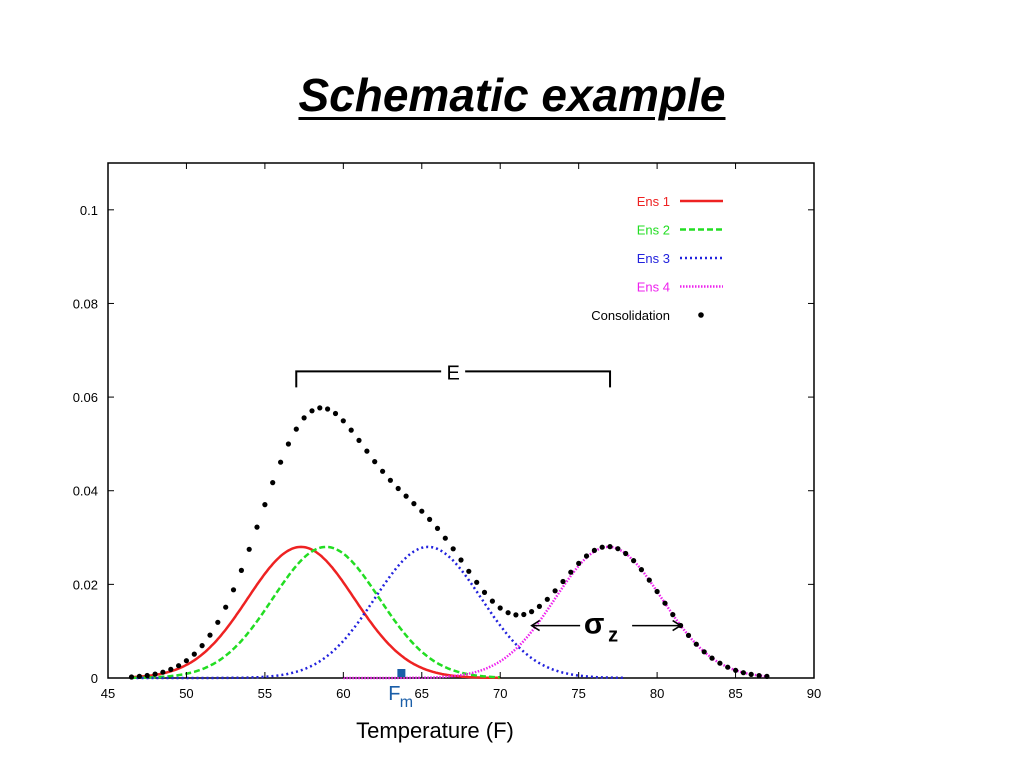 Image resolution: width=1024 pixels, height=768 pixels. I want to click on series-lines, so click(449, 612).